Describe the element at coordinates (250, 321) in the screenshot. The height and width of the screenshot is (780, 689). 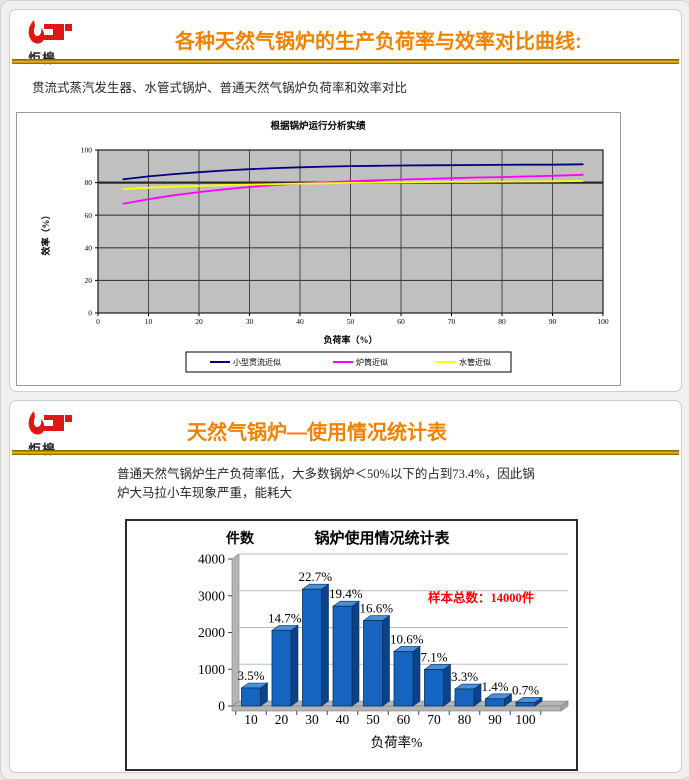
I see `x-tick-label: 30` at that location.